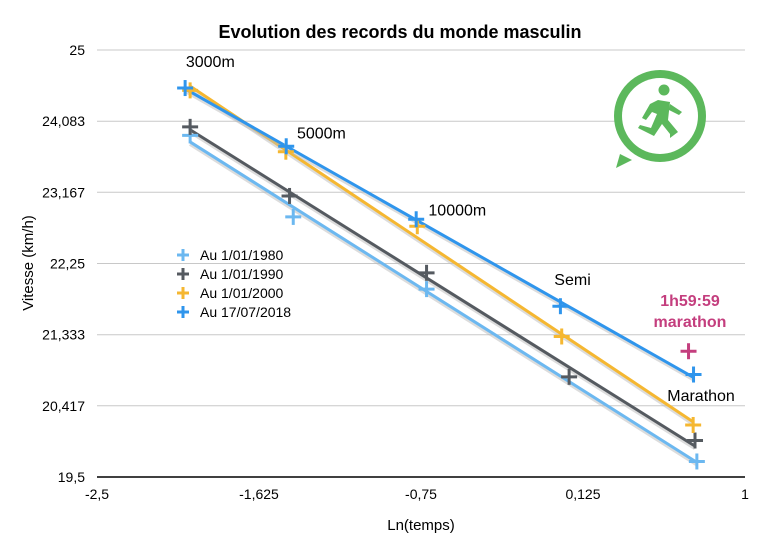 The image size is (768, 550). Describe the element at coordinates (688, 351) in the screenshot. I see `record-point-1h59` at that location.